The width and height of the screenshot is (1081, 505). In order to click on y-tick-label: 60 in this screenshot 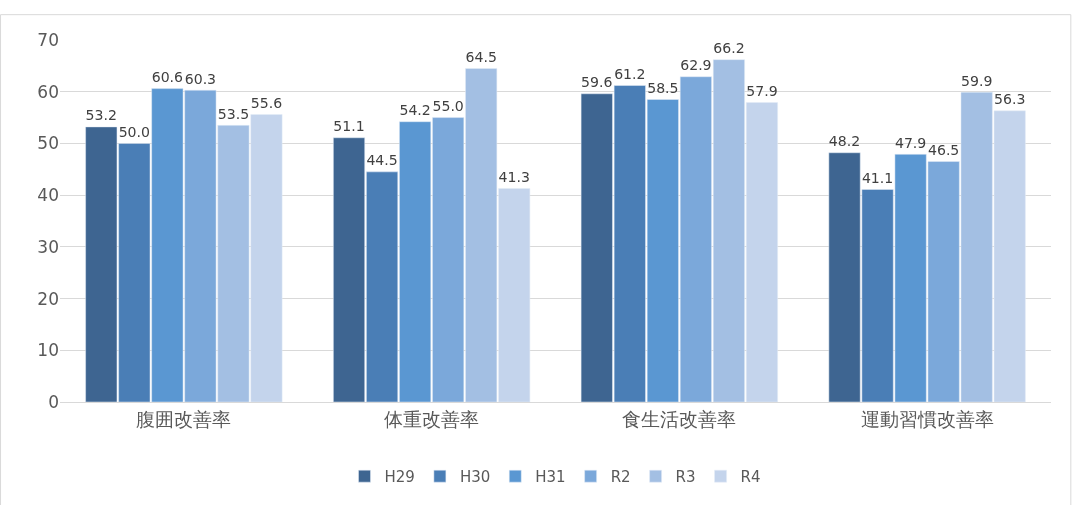, I will do `click(48, 91)`.